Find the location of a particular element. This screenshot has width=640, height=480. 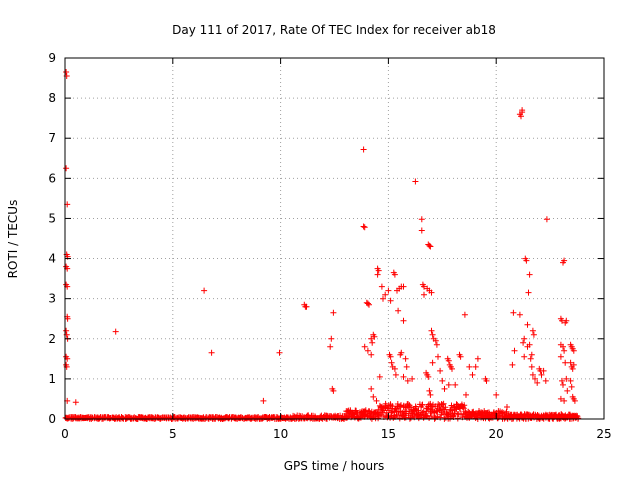

x-tick-label: 20 is located at coordinates (496, 434).